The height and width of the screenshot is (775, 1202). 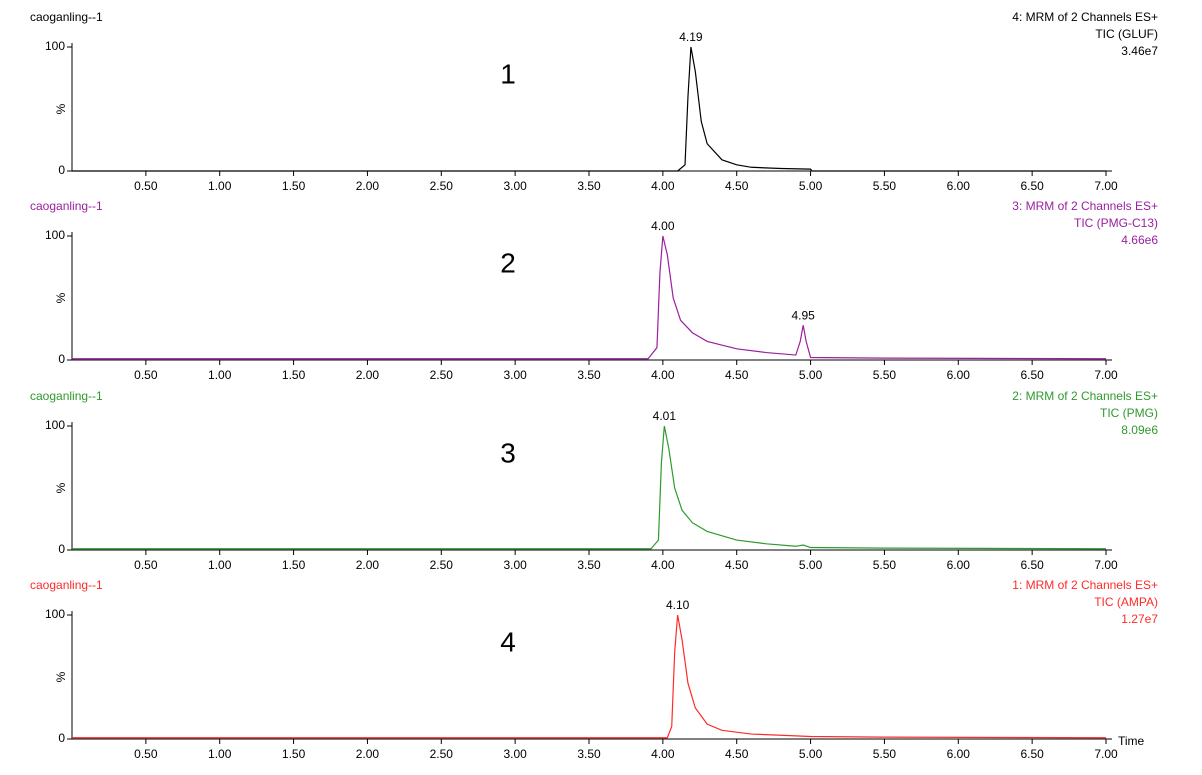 What do you see at coordinates (1139, 51) in the screenshot?
I see `intensity-label: 3.46e7` at bounding box center [1139, 51].